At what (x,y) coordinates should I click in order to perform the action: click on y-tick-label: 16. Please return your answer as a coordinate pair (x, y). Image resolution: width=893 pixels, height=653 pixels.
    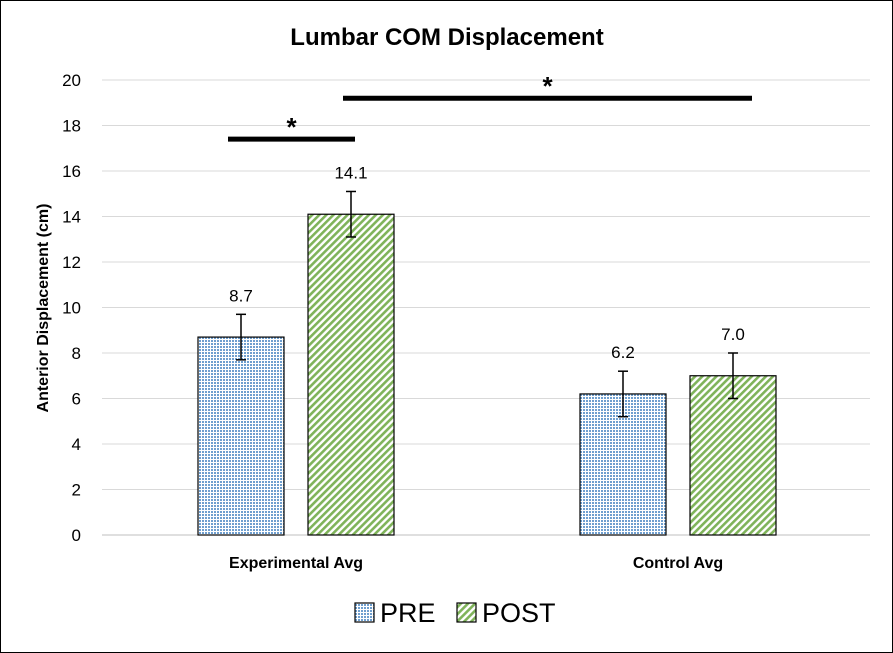
    Looking at the image, I should click on (71, 171).